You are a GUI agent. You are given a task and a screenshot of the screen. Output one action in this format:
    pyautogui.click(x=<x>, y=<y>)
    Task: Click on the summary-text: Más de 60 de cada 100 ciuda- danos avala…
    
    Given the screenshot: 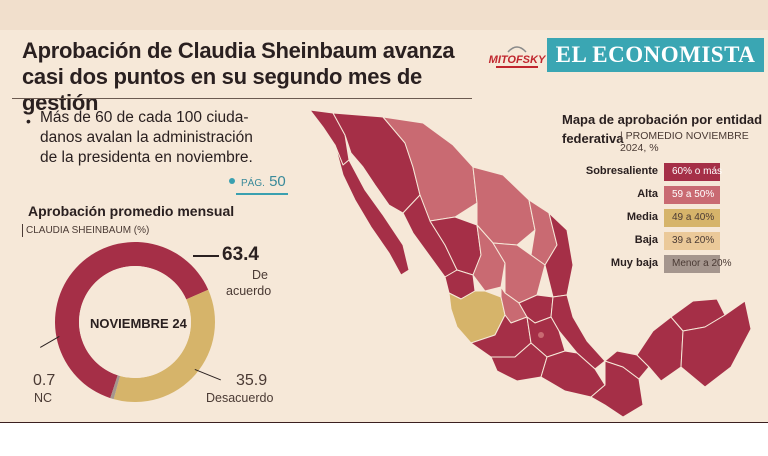 What is the action you would take?
    pyautogui.click(x=185, y=138)
    